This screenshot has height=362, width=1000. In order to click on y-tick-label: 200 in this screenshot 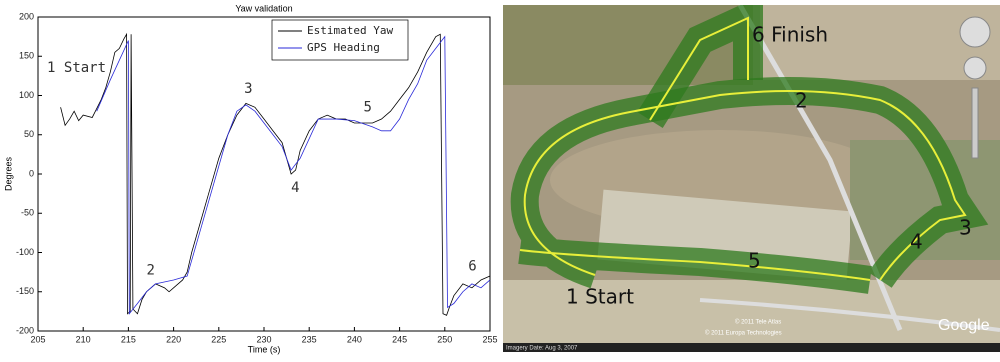, I will do `click(26, 16)`.